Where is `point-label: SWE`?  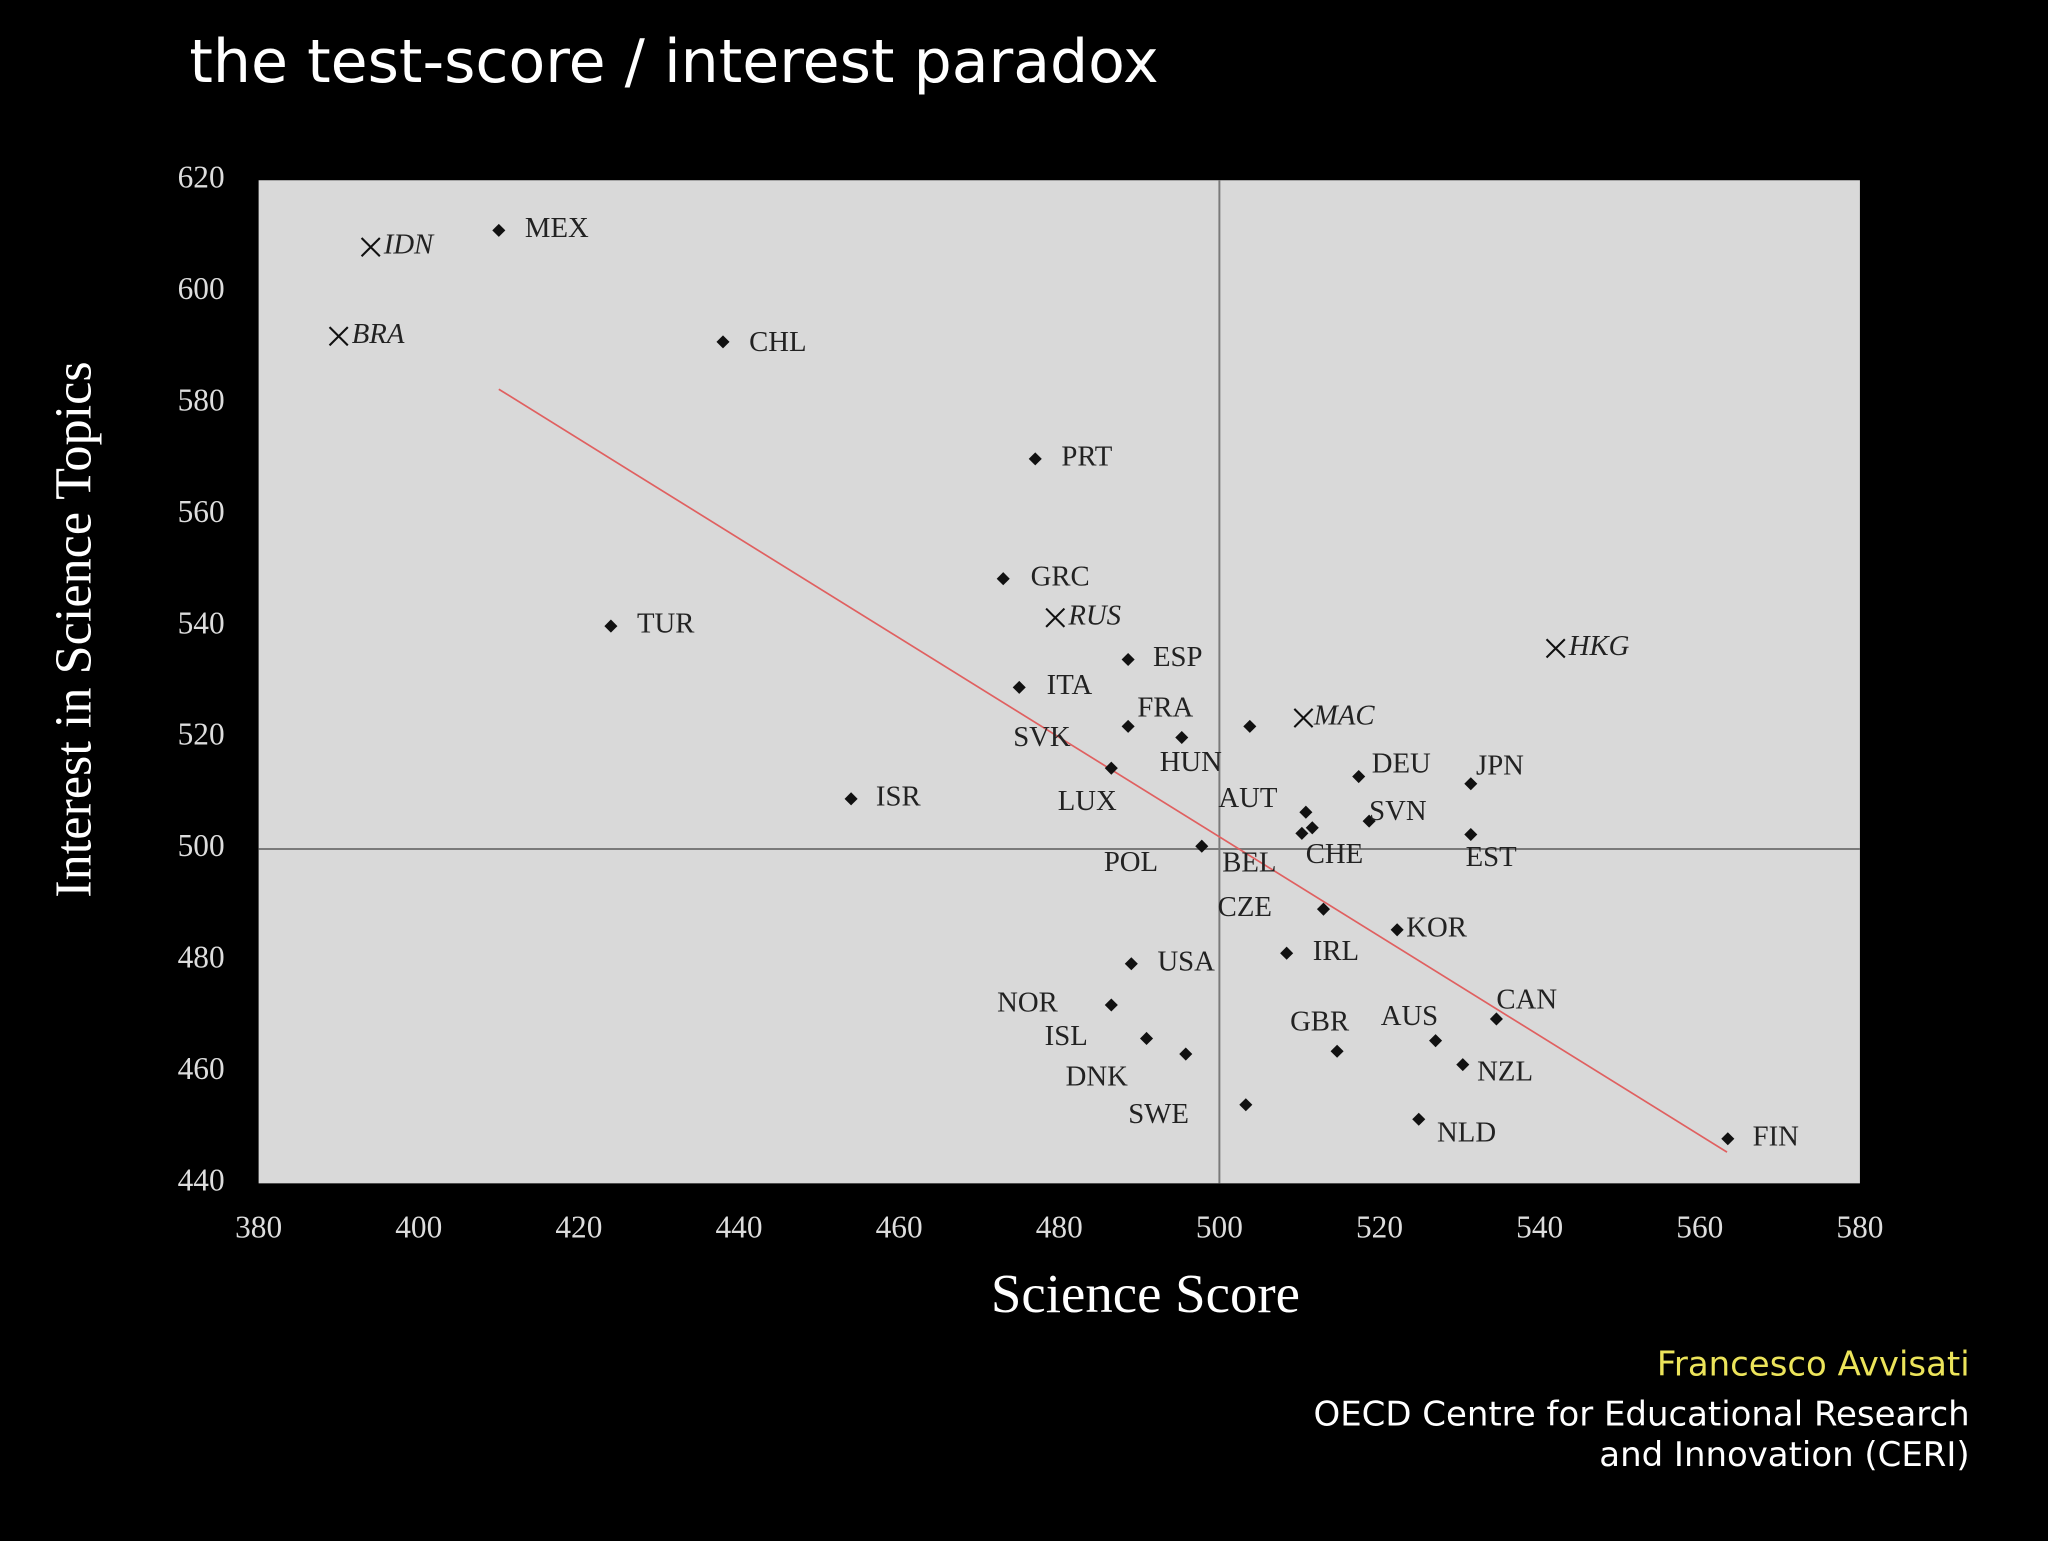
point-label: SWE is located at coordinates (1158, 1114).